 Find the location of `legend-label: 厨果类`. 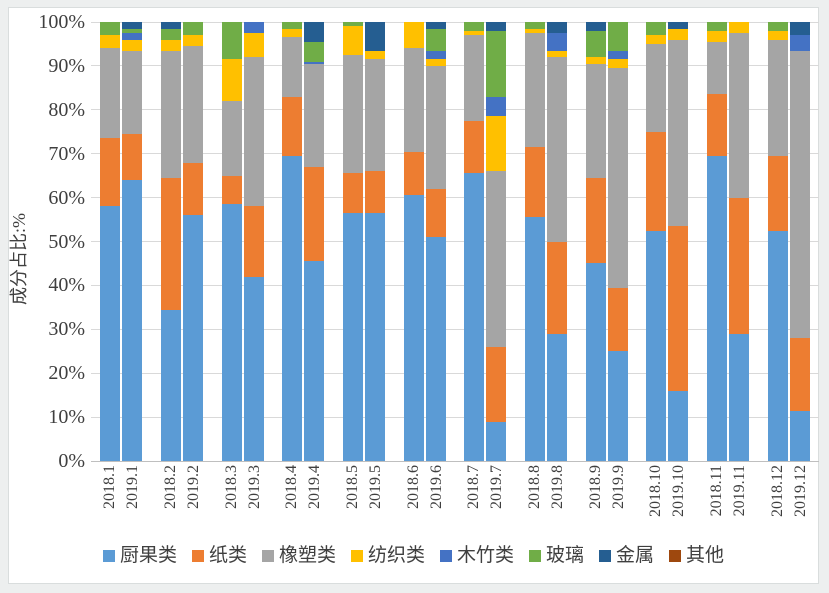

legend-label: 厨果类 is located at coordinates (148, 555).